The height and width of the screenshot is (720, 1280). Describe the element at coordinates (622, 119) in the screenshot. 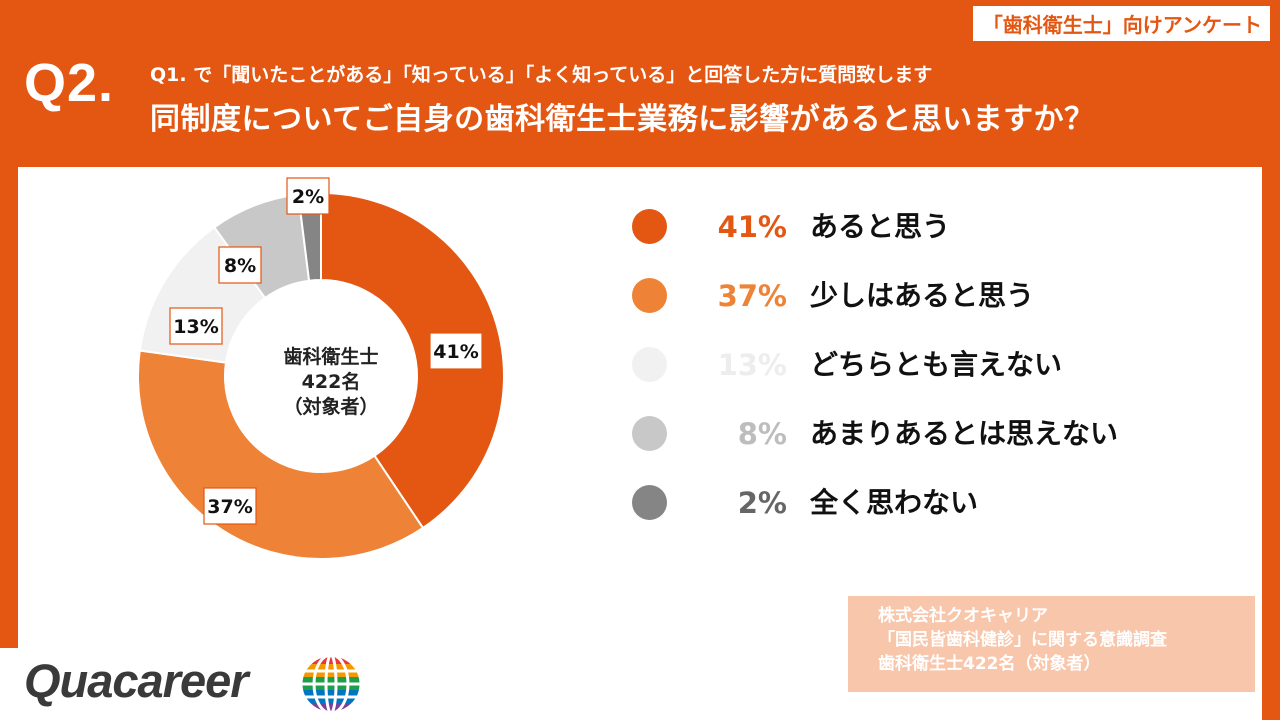

I see `question-title: 同制度についてご自身の歯科衛生士業務に影響があると思いますか？` at that location.